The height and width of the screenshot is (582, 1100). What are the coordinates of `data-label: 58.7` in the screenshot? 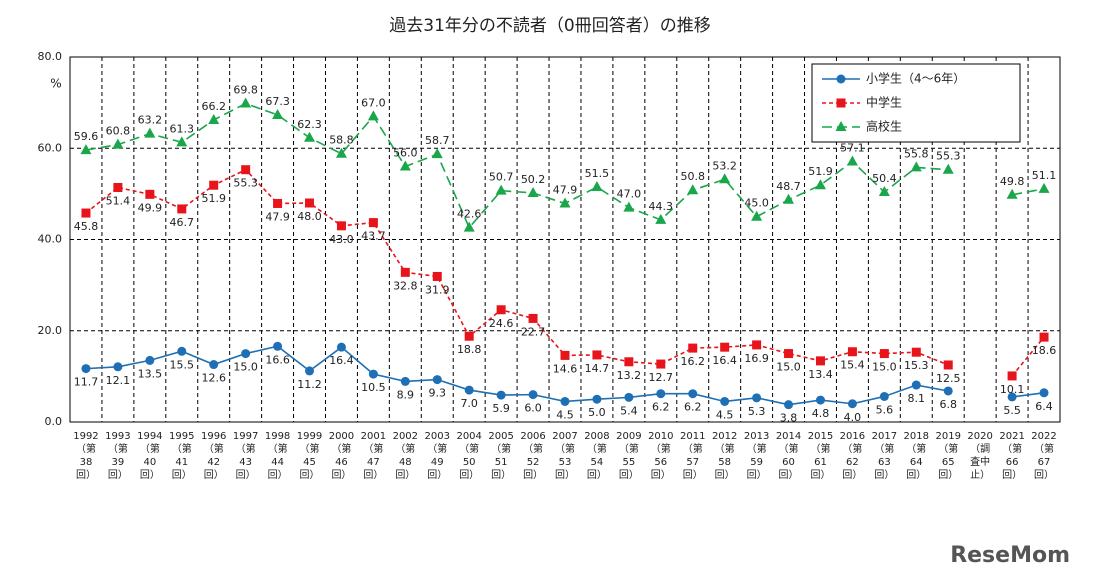 It's located at (437, 140).